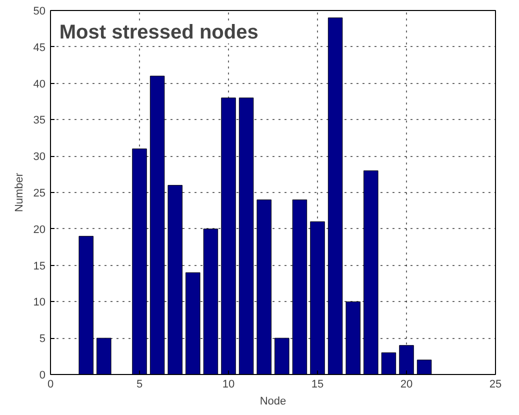  Describe the element at coordinates (39, 12) in the screenshot. I see `y-tick-label: 50` at that location.